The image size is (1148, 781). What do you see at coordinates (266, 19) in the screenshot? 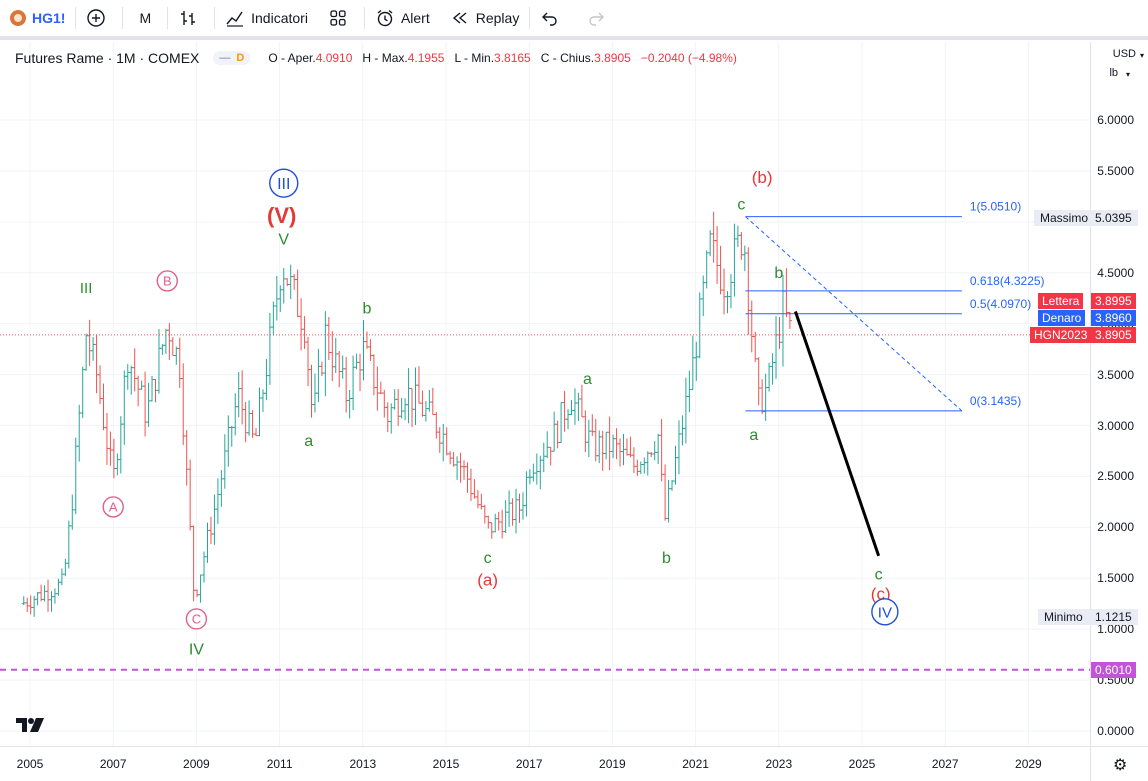
I see `indicators-button: Indicatori` at bounding box center [266, 19].